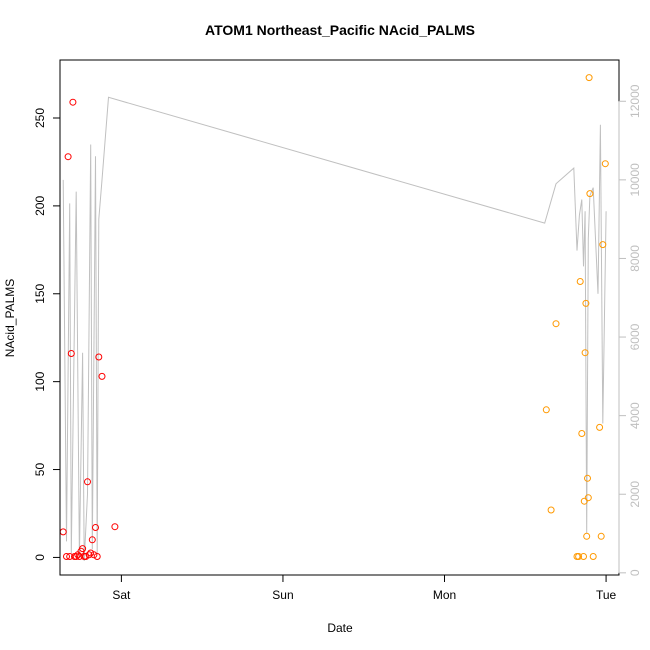  I want to click on y2-tick-label: 2000, so click(635, 494).